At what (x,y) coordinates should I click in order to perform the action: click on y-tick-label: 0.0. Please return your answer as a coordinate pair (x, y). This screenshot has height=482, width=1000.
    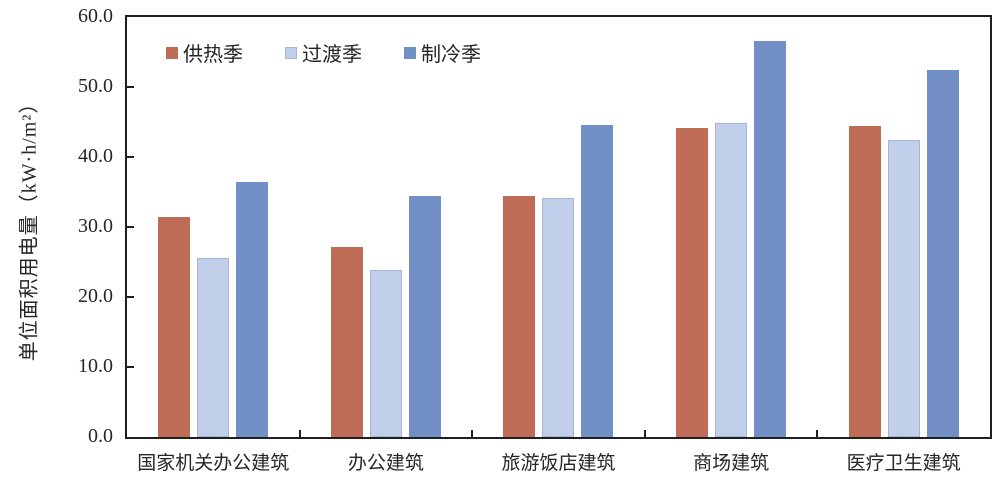
    Looking at the image, I should click on (100, 436).